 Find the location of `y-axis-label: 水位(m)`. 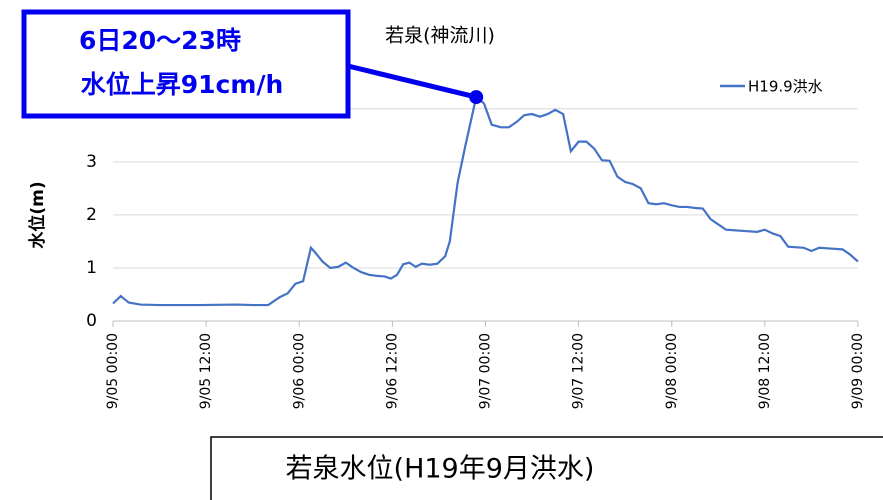

y-axis-label: 水位(m) is located at coordinates (37, 214).